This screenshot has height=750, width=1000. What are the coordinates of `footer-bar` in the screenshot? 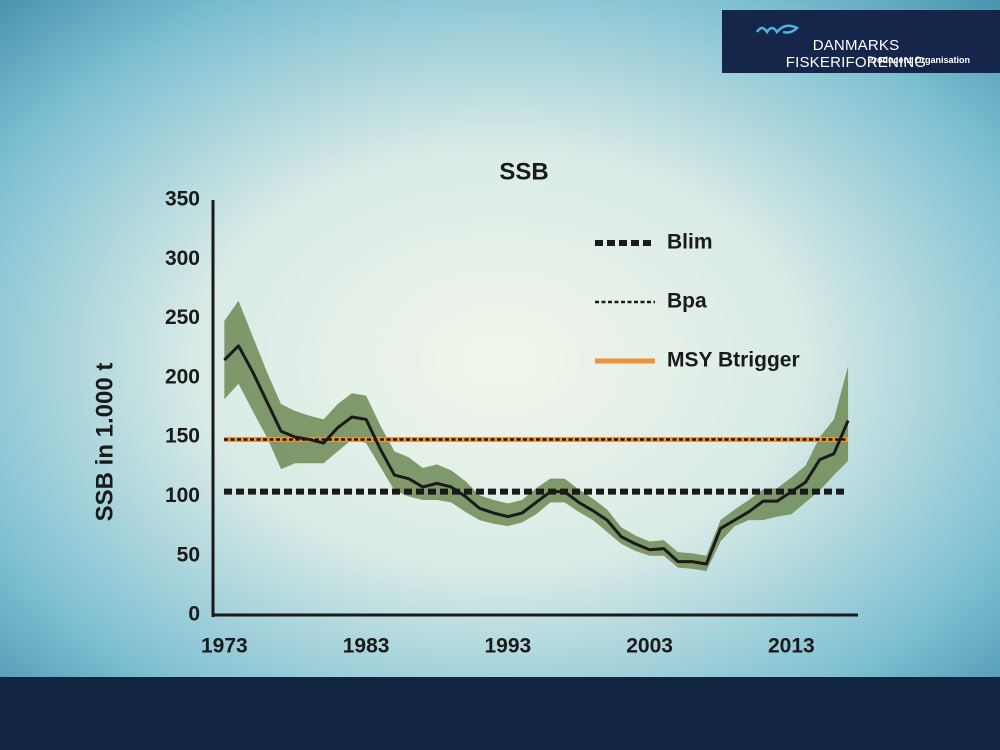 It's located at (500, 713).